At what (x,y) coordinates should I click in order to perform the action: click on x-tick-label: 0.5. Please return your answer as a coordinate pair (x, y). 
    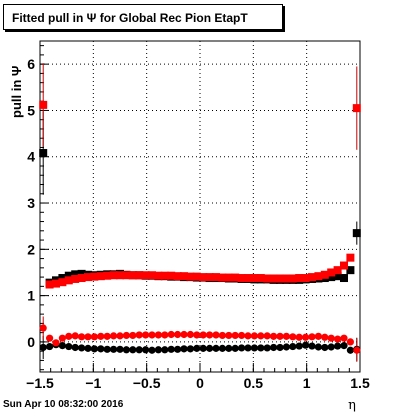
    Looking at the image, I should click on (254, 383).